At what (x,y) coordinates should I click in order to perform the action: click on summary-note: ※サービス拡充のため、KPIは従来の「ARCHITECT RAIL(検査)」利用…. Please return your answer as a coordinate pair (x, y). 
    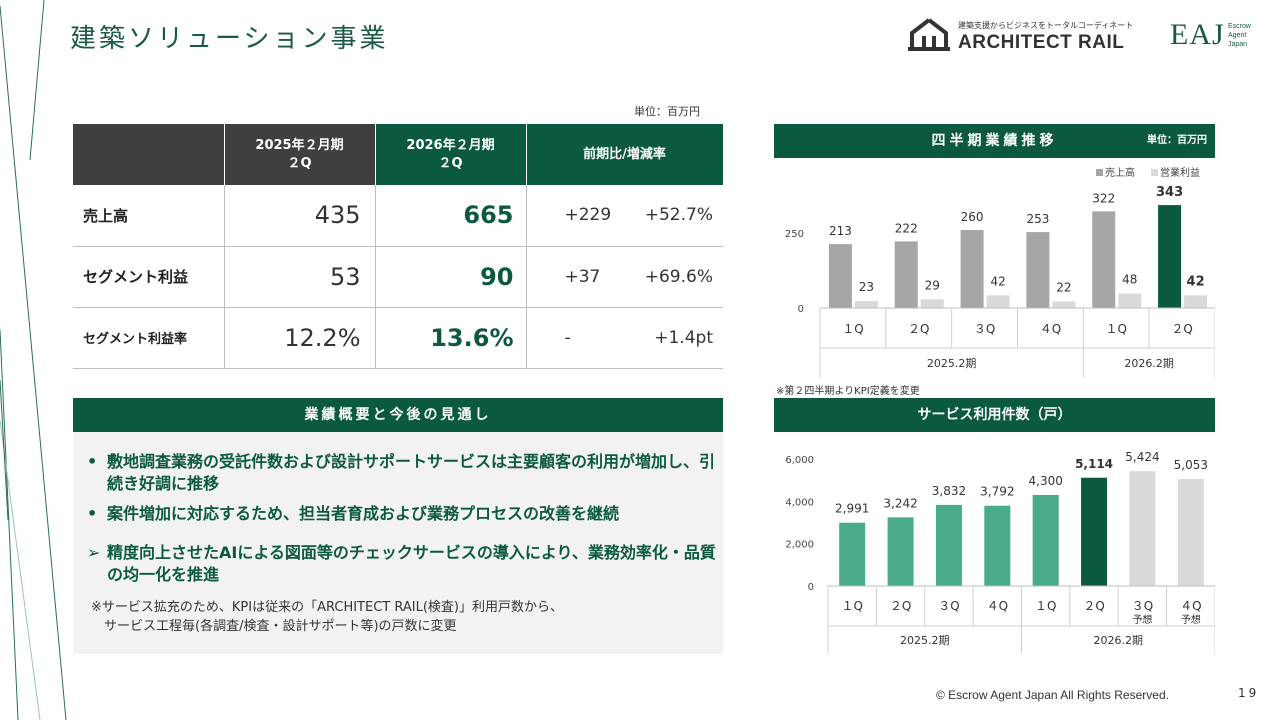
    Looking at the image, I should click on (327, 617).